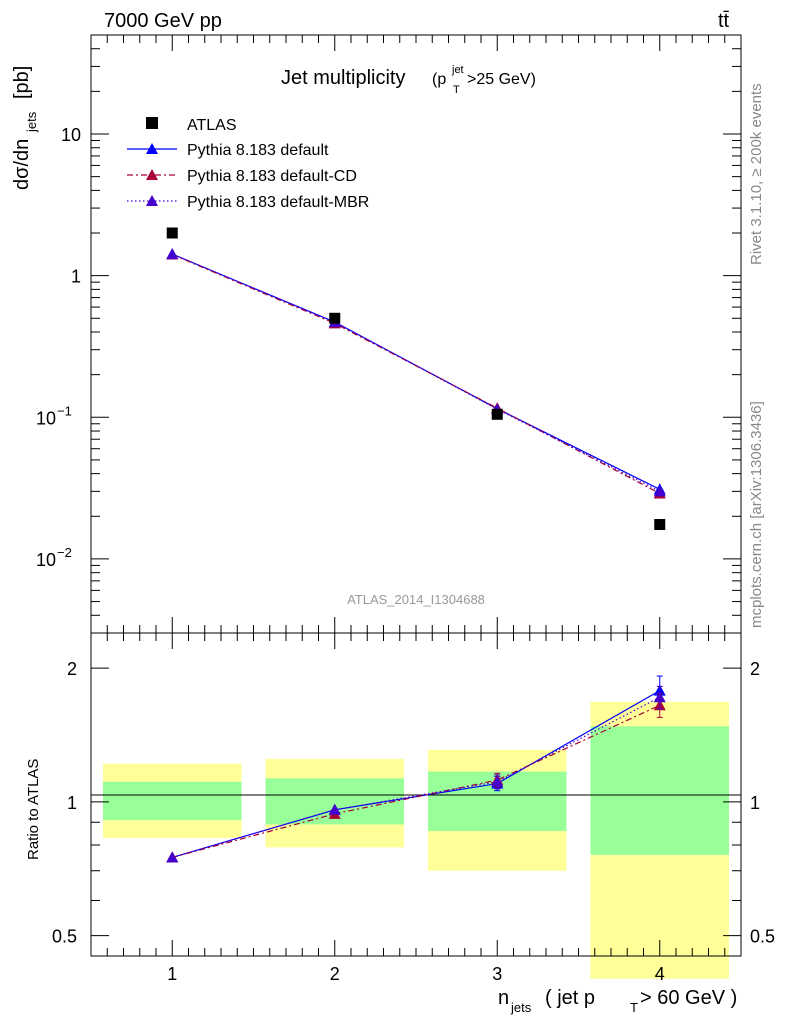 Image resolution: width=786 pixels, height=1024 pixels. What do you see at coordinates (64, 937) in the screenshot?
I see `ratio-ytick-label: 0.5` at bounding box center [64, 937].